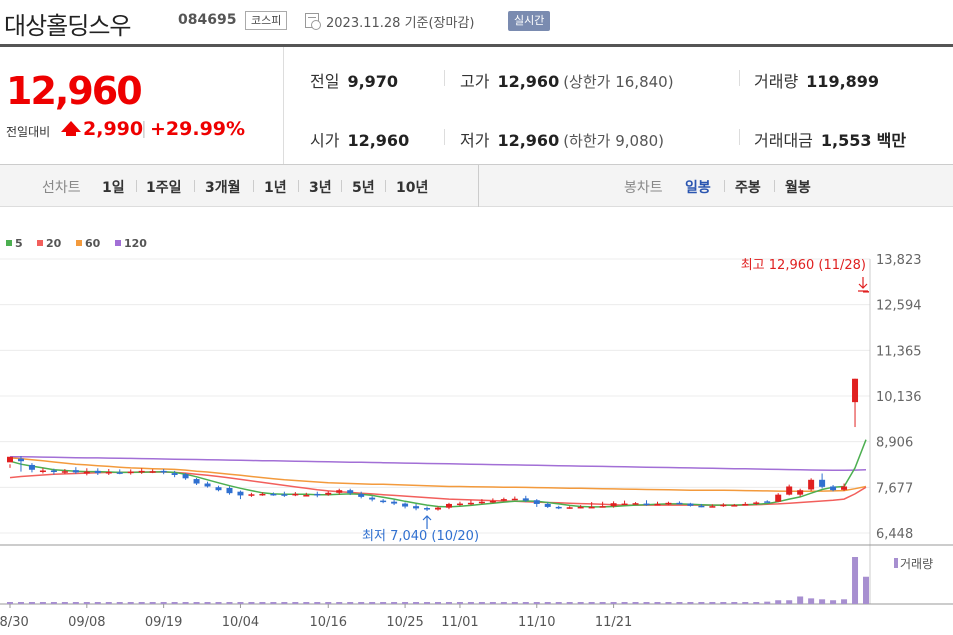 The height and width of the screenshot is (635, 953). What do you see at coordinates (438, 488) in the screenshot?
I see `ma20-line` at bounding box center [438, 488].